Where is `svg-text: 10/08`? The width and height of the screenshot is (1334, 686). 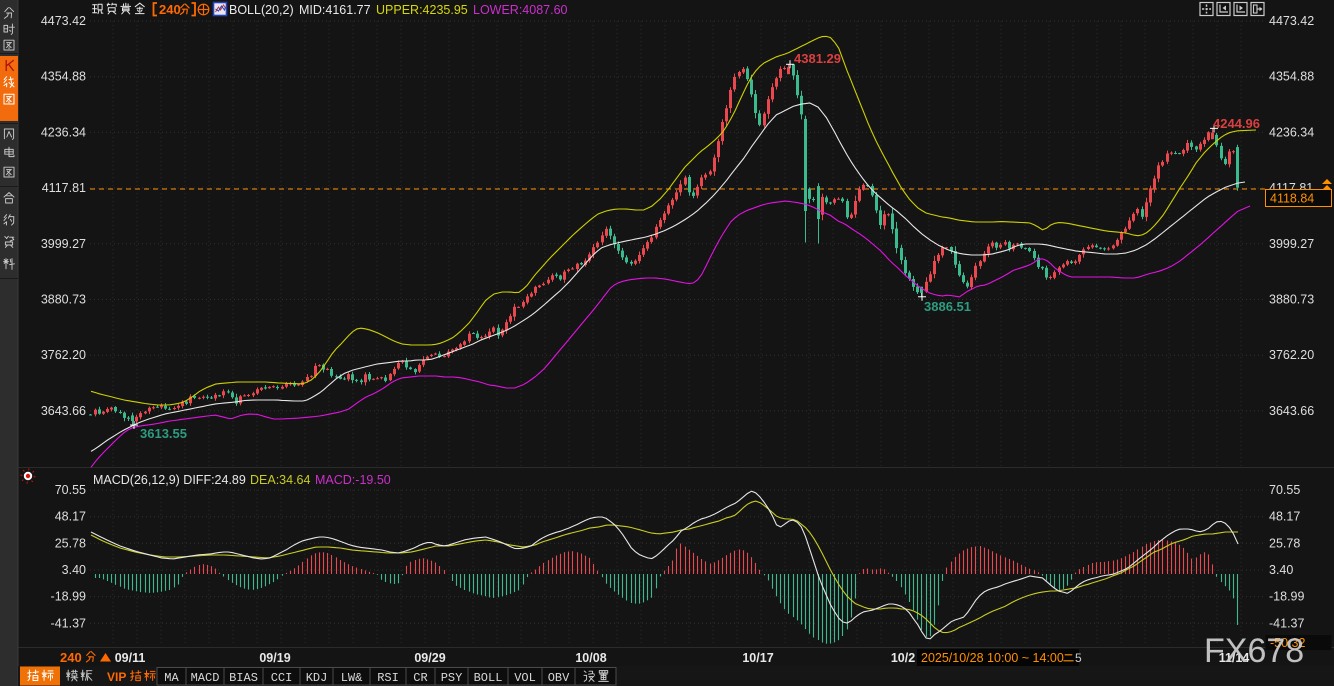
svg-text: 10/08 is located at coordinates (590, 658).